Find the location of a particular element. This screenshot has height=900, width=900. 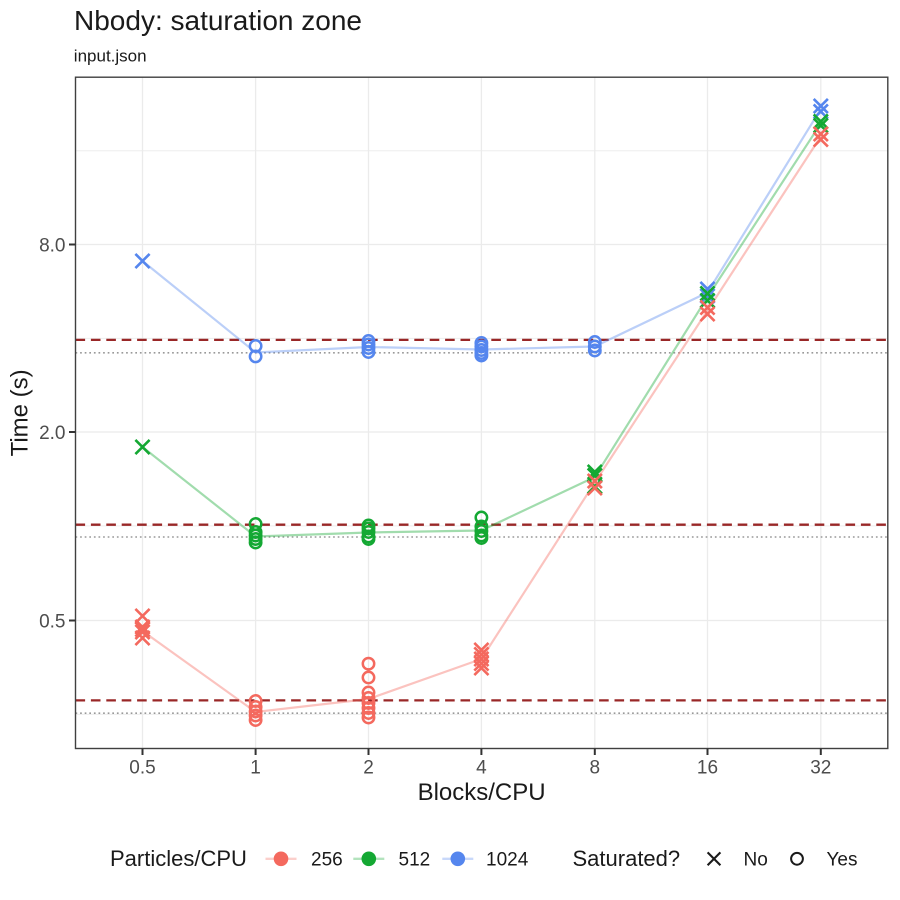

svg-text: Saturated? is located at coordinates (627, 858).